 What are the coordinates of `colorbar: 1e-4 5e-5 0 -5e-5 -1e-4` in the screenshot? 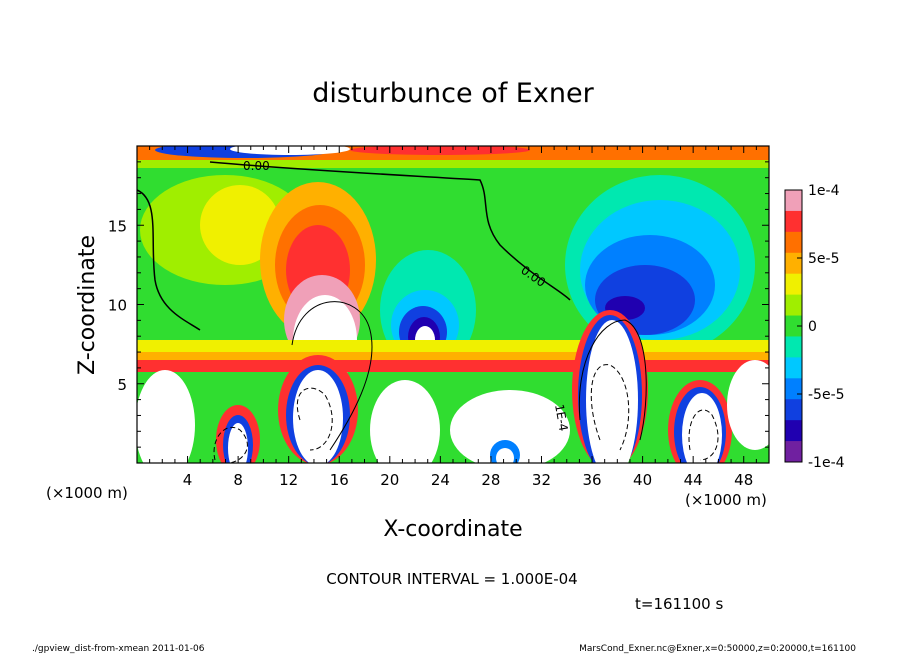 It's located at (814, 327).